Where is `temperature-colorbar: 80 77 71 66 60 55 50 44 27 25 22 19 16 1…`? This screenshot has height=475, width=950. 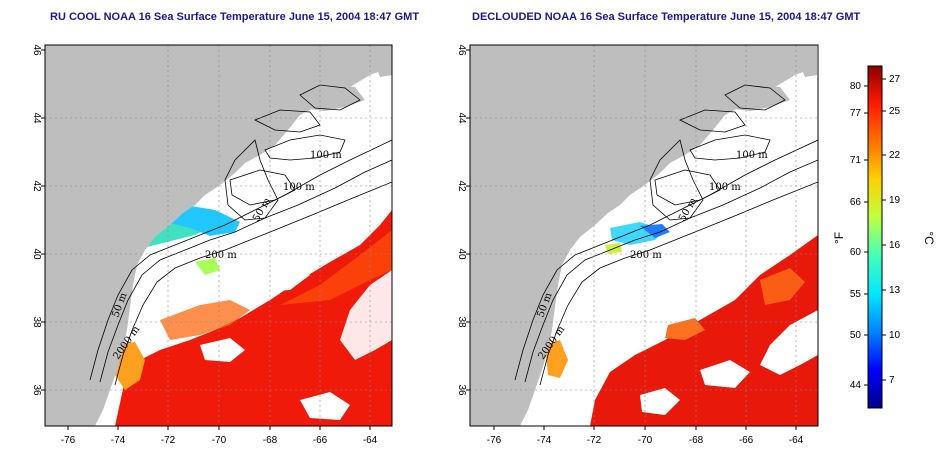
temperature-colorbar: 80 77 71 66 60 55 50 44 27 25 22 19 16 1… is located at coordinates (884, 237).